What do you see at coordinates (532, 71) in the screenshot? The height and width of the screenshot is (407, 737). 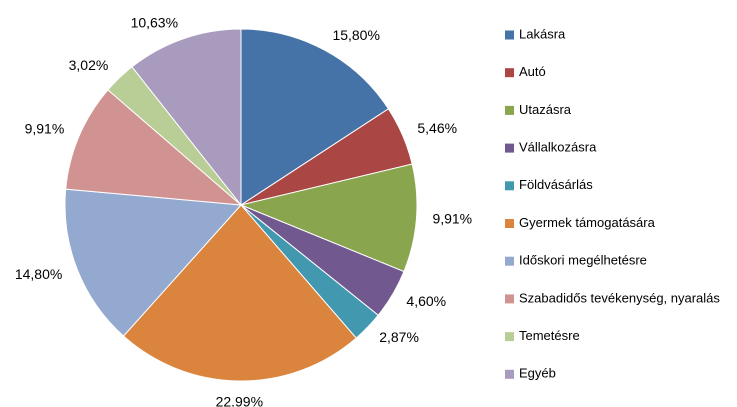 I see `legend-label: Autó` at bounding box center [532, 71].